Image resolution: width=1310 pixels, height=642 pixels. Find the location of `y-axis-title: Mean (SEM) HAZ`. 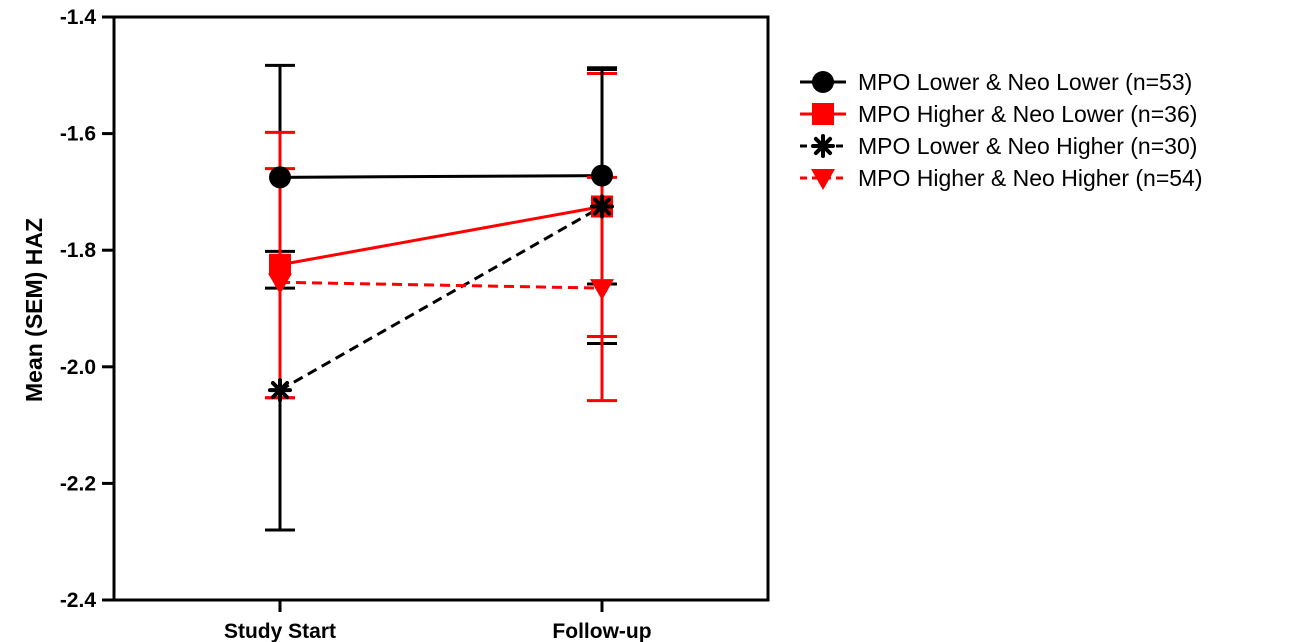

y-axis-title: Mean (SEM) HAZ is located at coordinates (34, 310).